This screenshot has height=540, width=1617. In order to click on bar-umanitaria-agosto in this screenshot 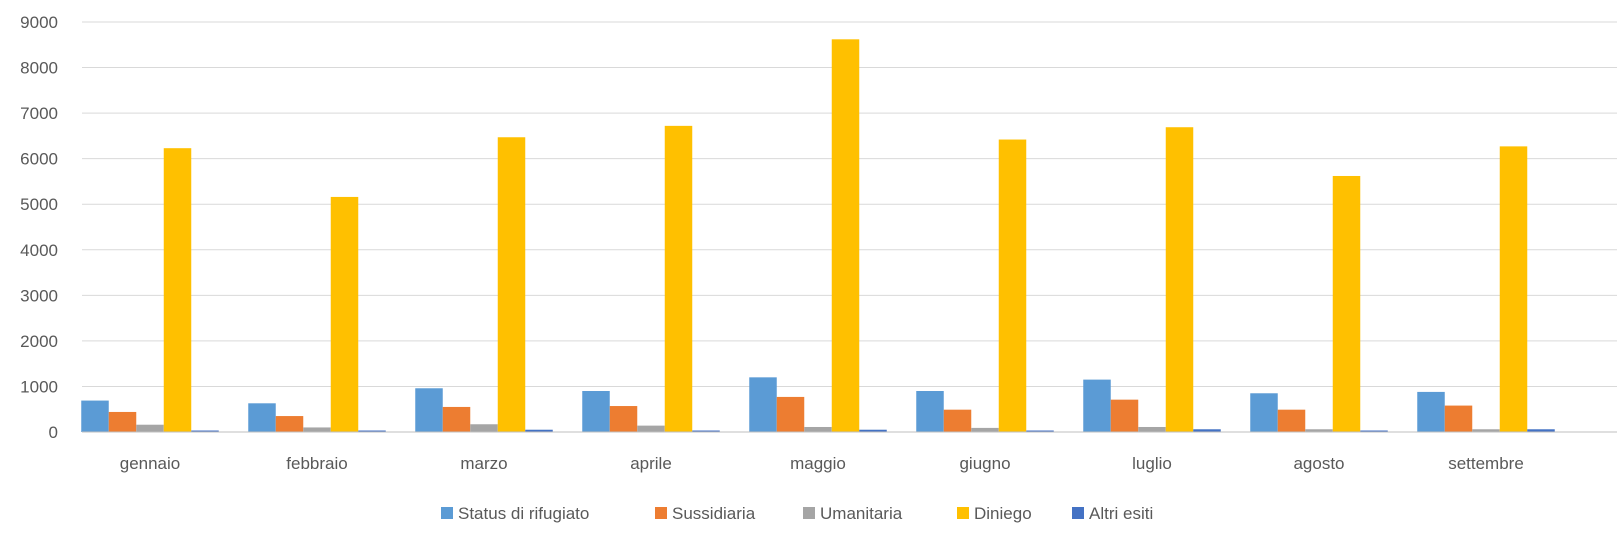, I will do `click(1319, 430)`.